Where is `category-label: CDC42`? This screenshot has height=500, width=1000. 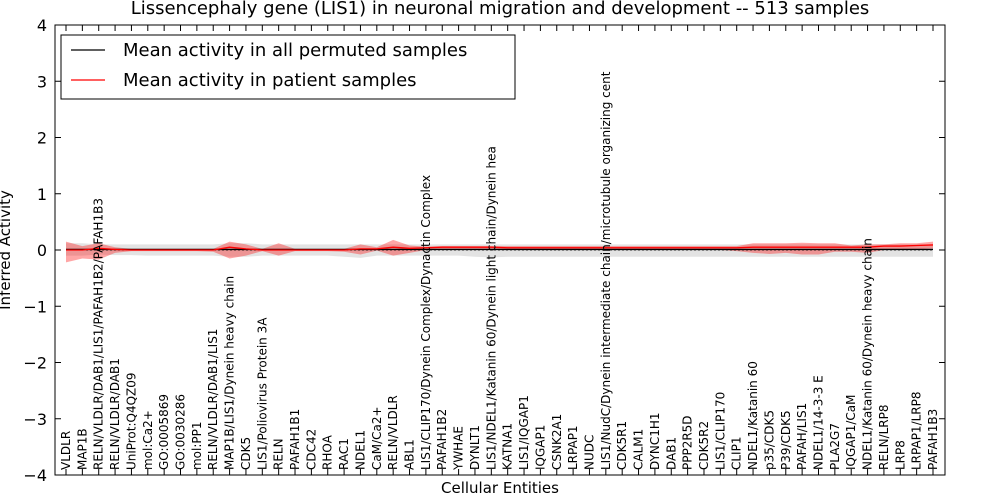
category-label: CDC42 is located at coordinates (311, 449).